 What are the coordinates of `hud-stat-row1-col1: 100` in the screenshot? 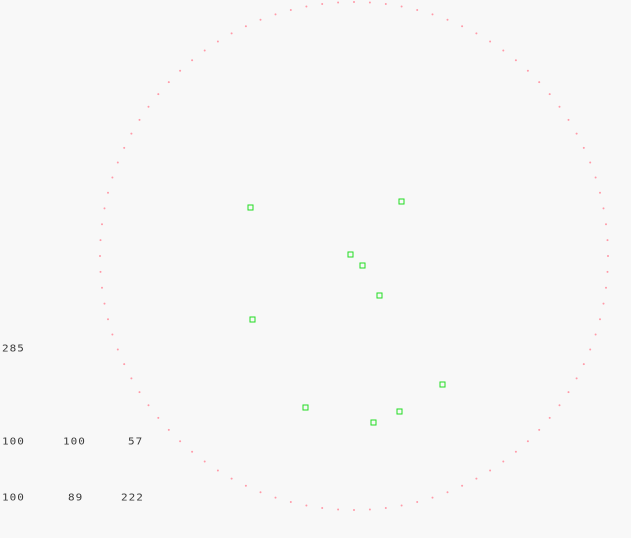 It's located at (13, 442).